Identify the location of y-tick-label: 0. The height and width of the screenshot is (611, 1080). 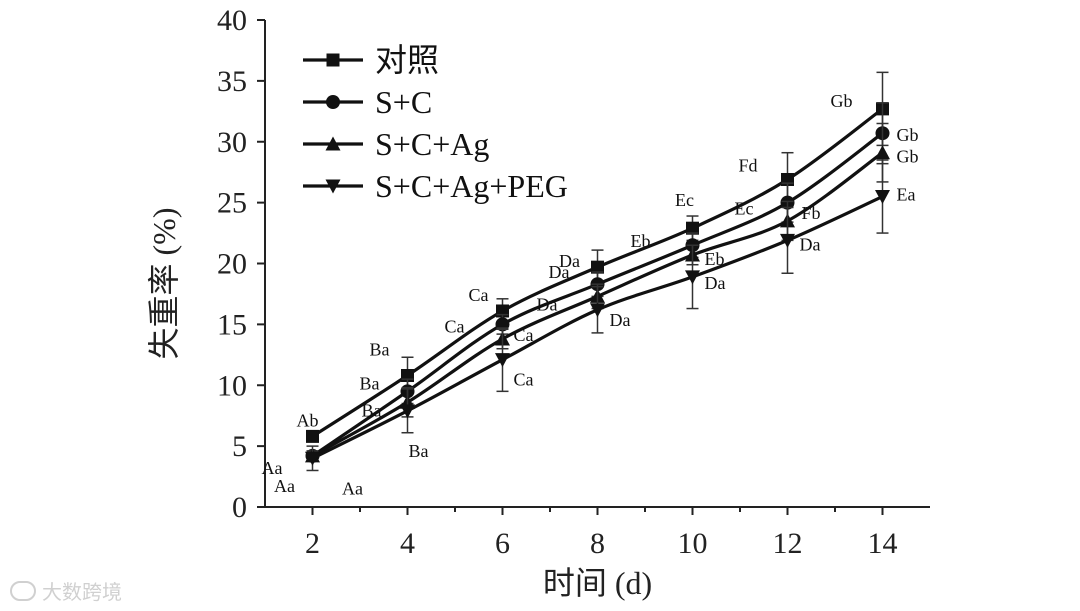
(239, 507).